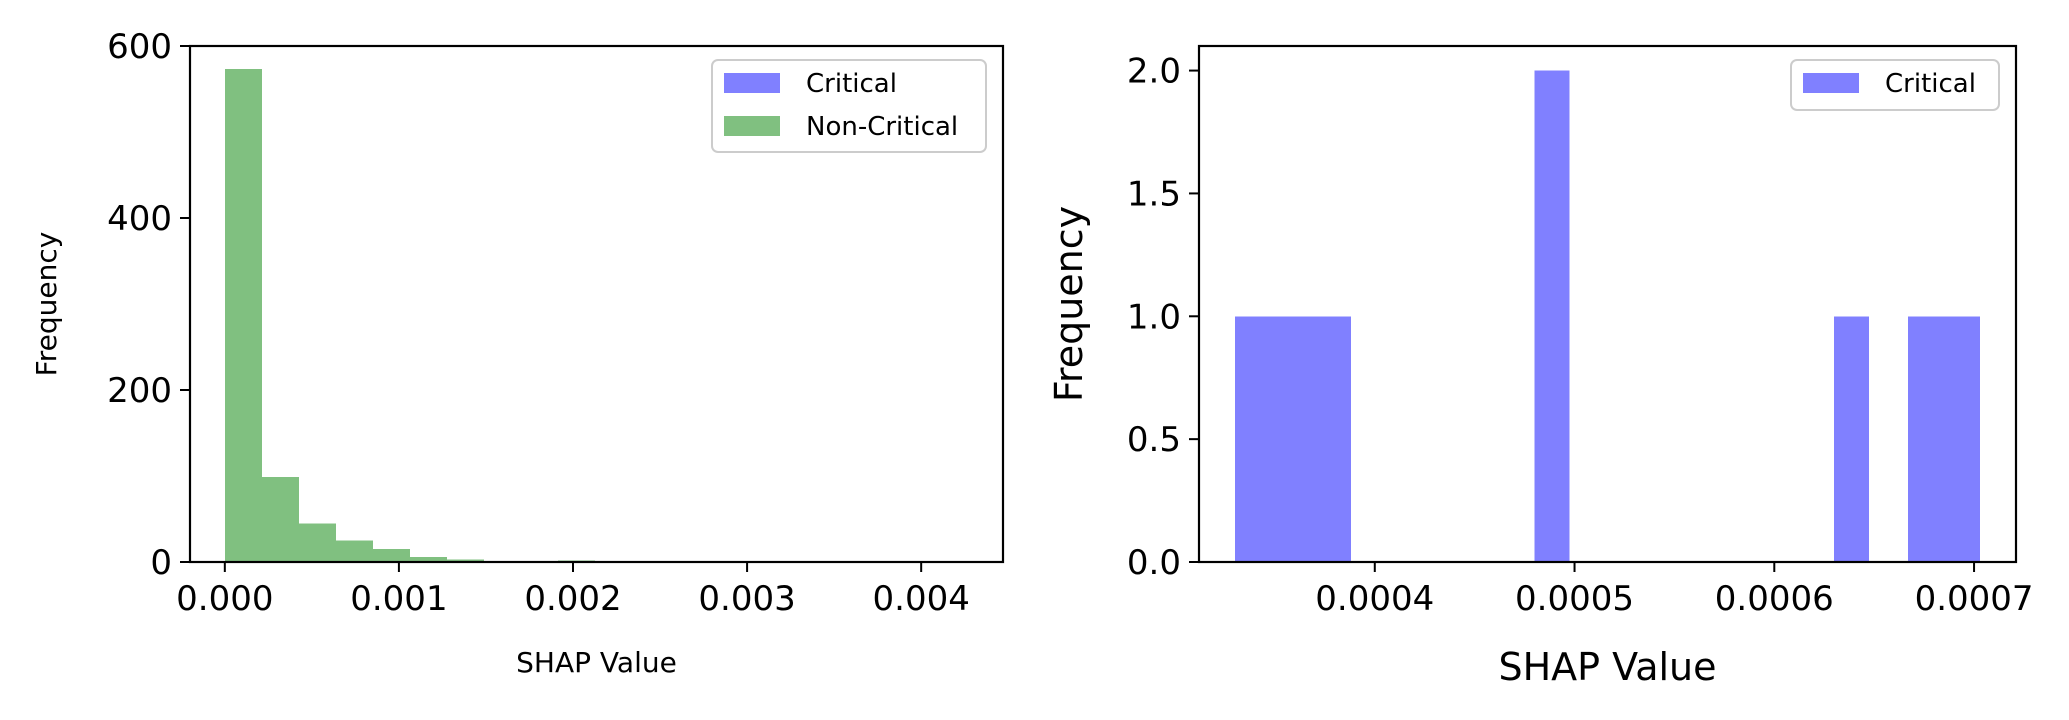 This screenshot has height=720, width=2069. Describe the element at coordinates (572, 599) in the screenshot. I see `x-tick-label: 0.002` at that location.